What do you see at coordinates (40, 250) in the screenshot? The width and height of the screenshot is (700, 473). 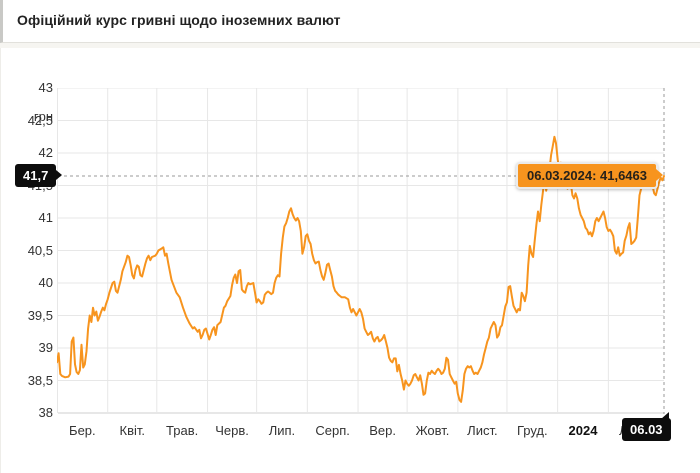 I see `y-tick-label: 40,5` at bounding box center [40, 250].